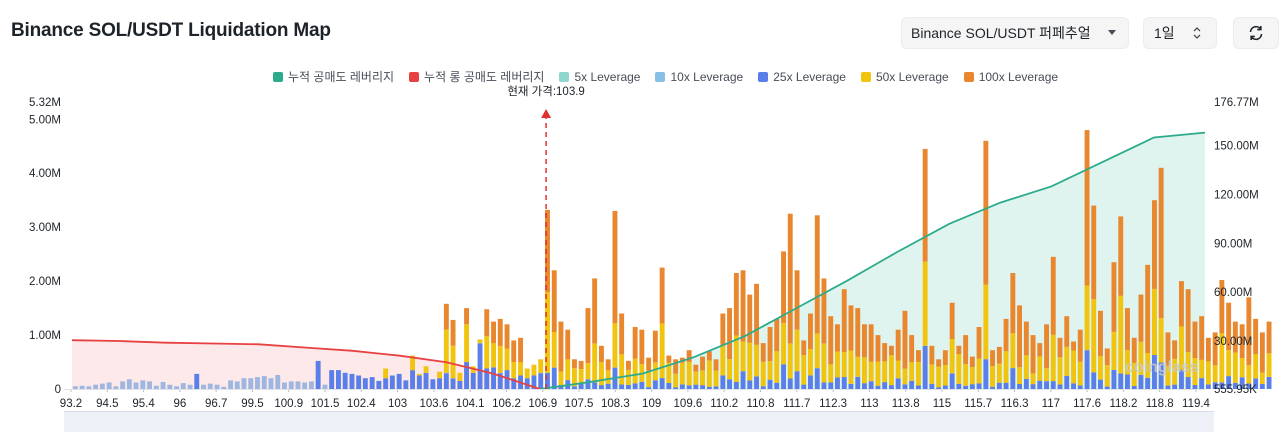 This screenshot has width=1280, height=432. I want to click on timeframe-select: 1일, so click(1180, 33).